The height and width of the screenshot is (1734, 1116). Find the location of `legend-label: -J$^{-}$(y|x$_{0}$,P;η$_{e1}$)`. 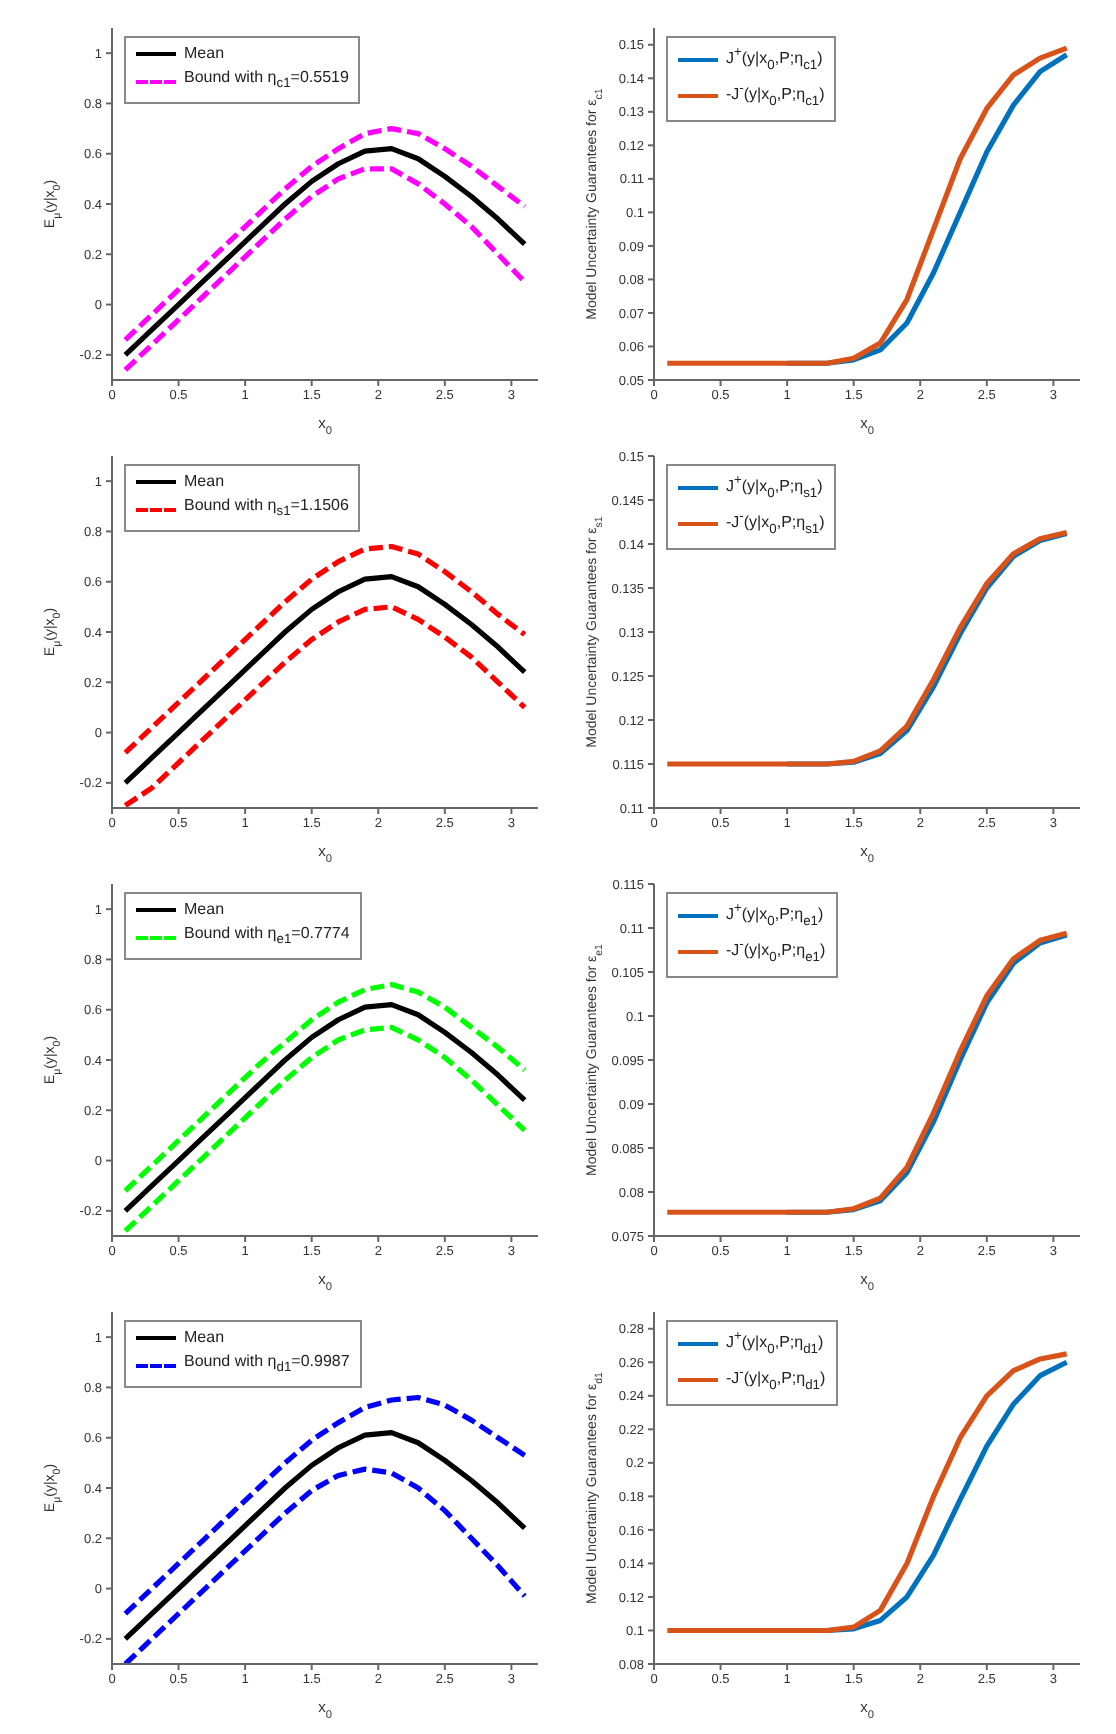

legend-label: -J$^{-}$(y|x$_{0}$,P;η$_{e1}$) is located at coordinates (776, 952).